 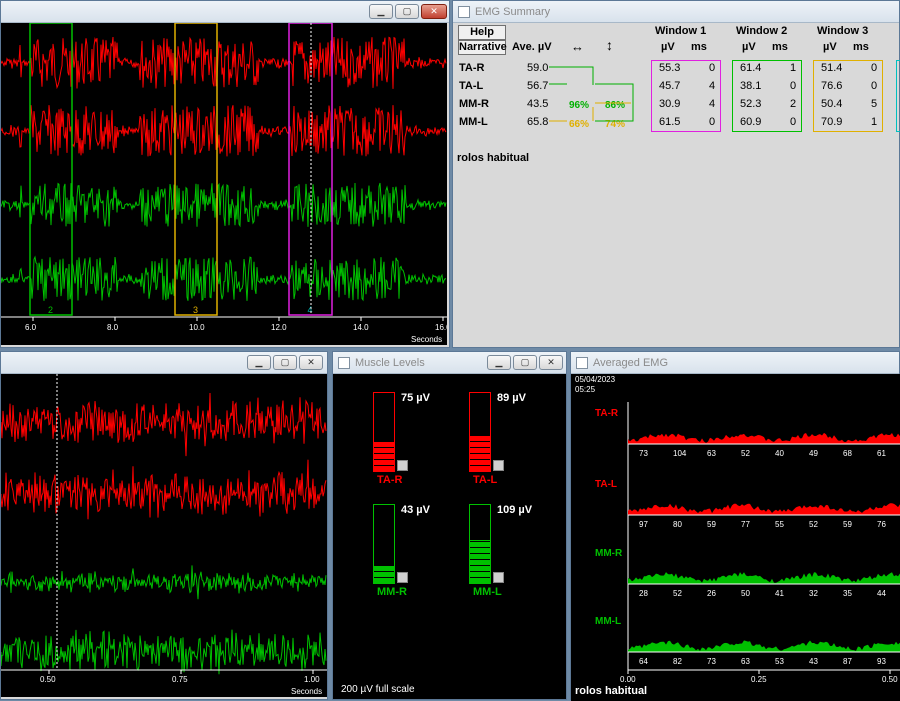 I want to click on averaged-segment-value: 93, so click(x=881, y=661).